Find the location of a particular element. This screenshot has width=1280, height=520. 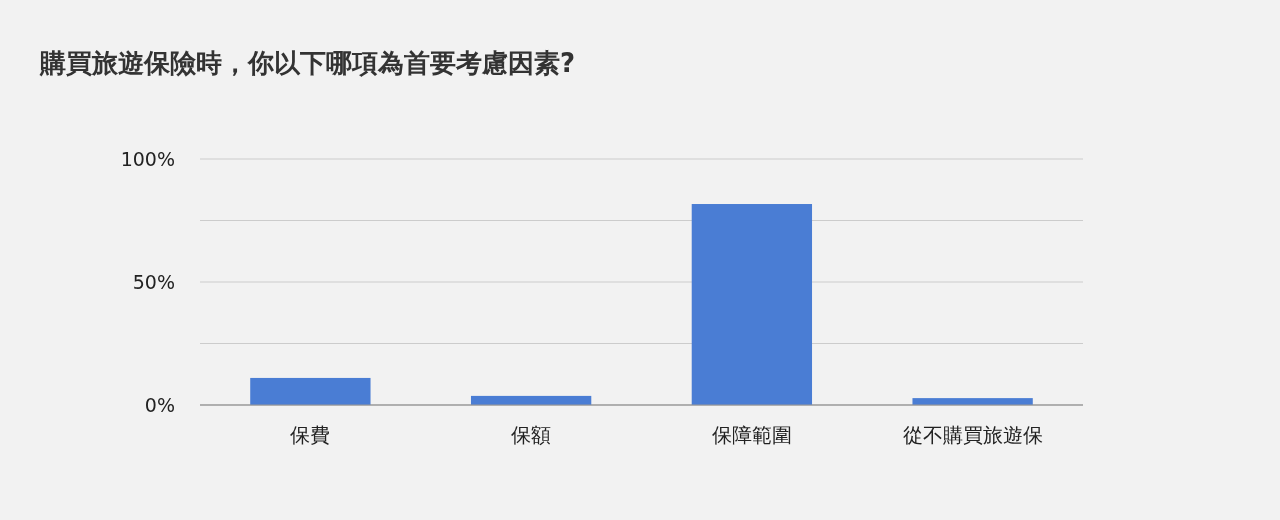

x-tick-label: 保額 is located at coordinates (531, 435).